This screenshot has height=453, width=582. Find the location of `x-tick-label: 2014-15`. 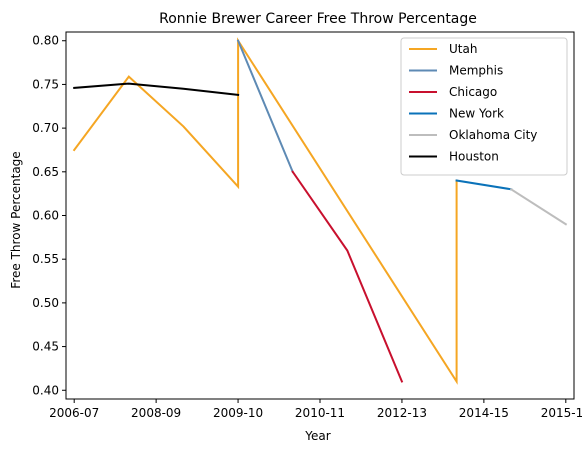

x-tick-label: 2014-15 is located at coordinates (484, 413).